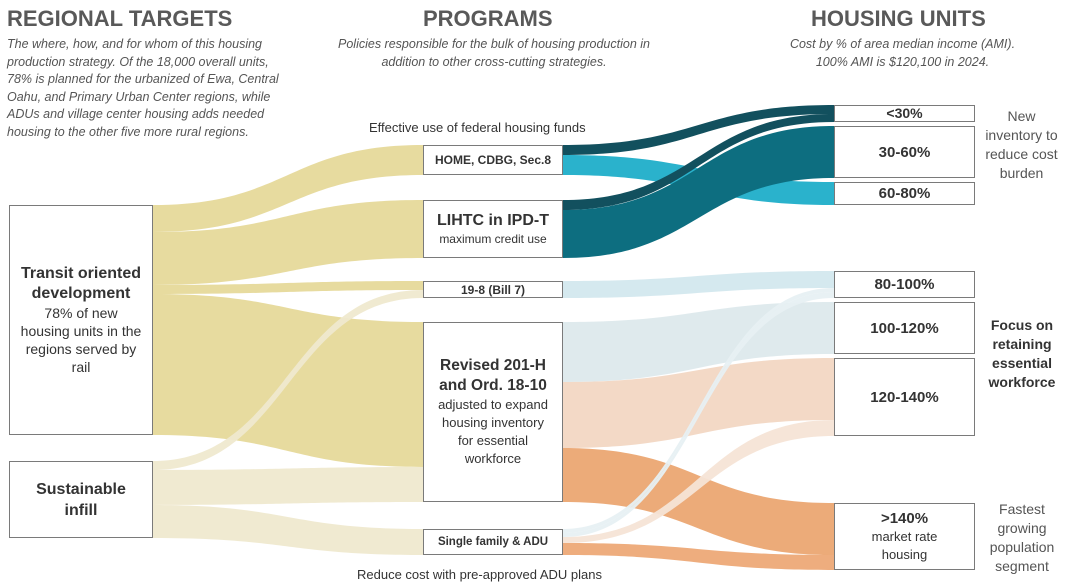 This screenshot has width=1069, height=583. What do you see at coordinates (120, 18) in the screenshot?
I see `regional-targets-title: REGIONAL TARGETS` at bounding box center [120, 18].